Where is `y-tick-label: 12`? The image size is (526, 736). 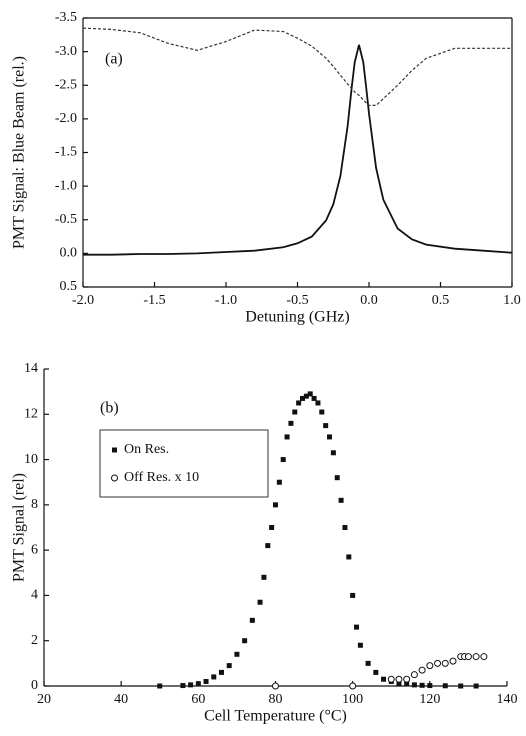
y-tick-label: 12 is located at coordinates (31, 414).